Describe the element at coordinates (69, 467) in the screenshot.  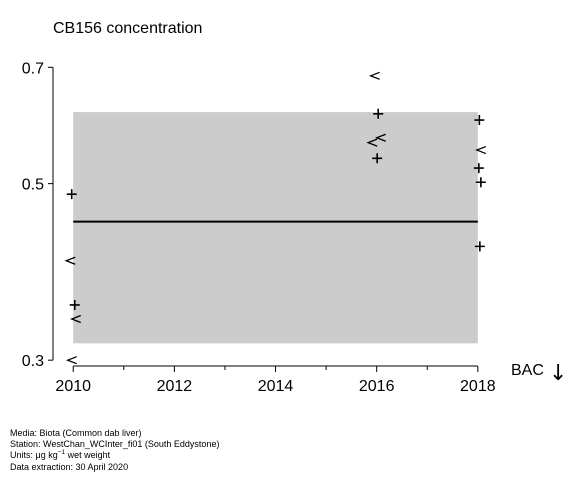
I see `footer-extraction: Data extraction: 30 April 2020` at that location.